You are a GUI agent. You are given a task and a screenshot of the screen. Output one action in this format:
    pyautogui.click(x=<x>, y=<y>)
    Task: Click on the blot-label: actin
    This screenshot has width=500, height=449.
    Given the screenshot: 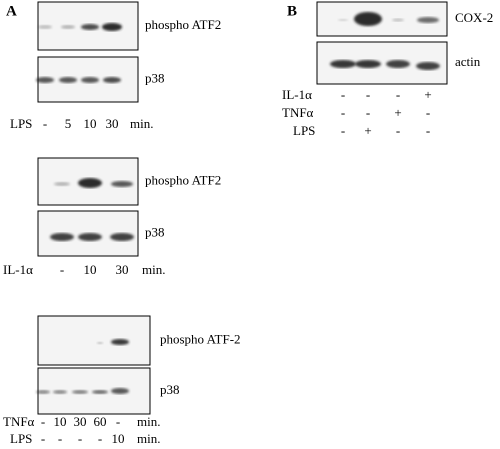 What is the action you would take?
    pyautogui.click(x=468, y=61)
    